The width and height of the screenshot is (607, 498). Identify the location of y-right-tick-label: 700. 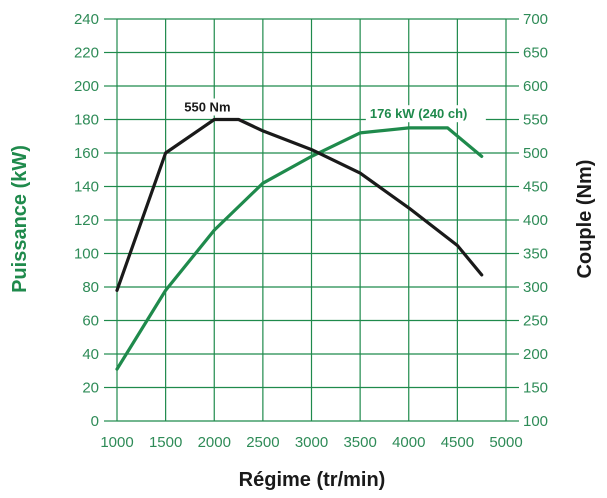
(535, 19).